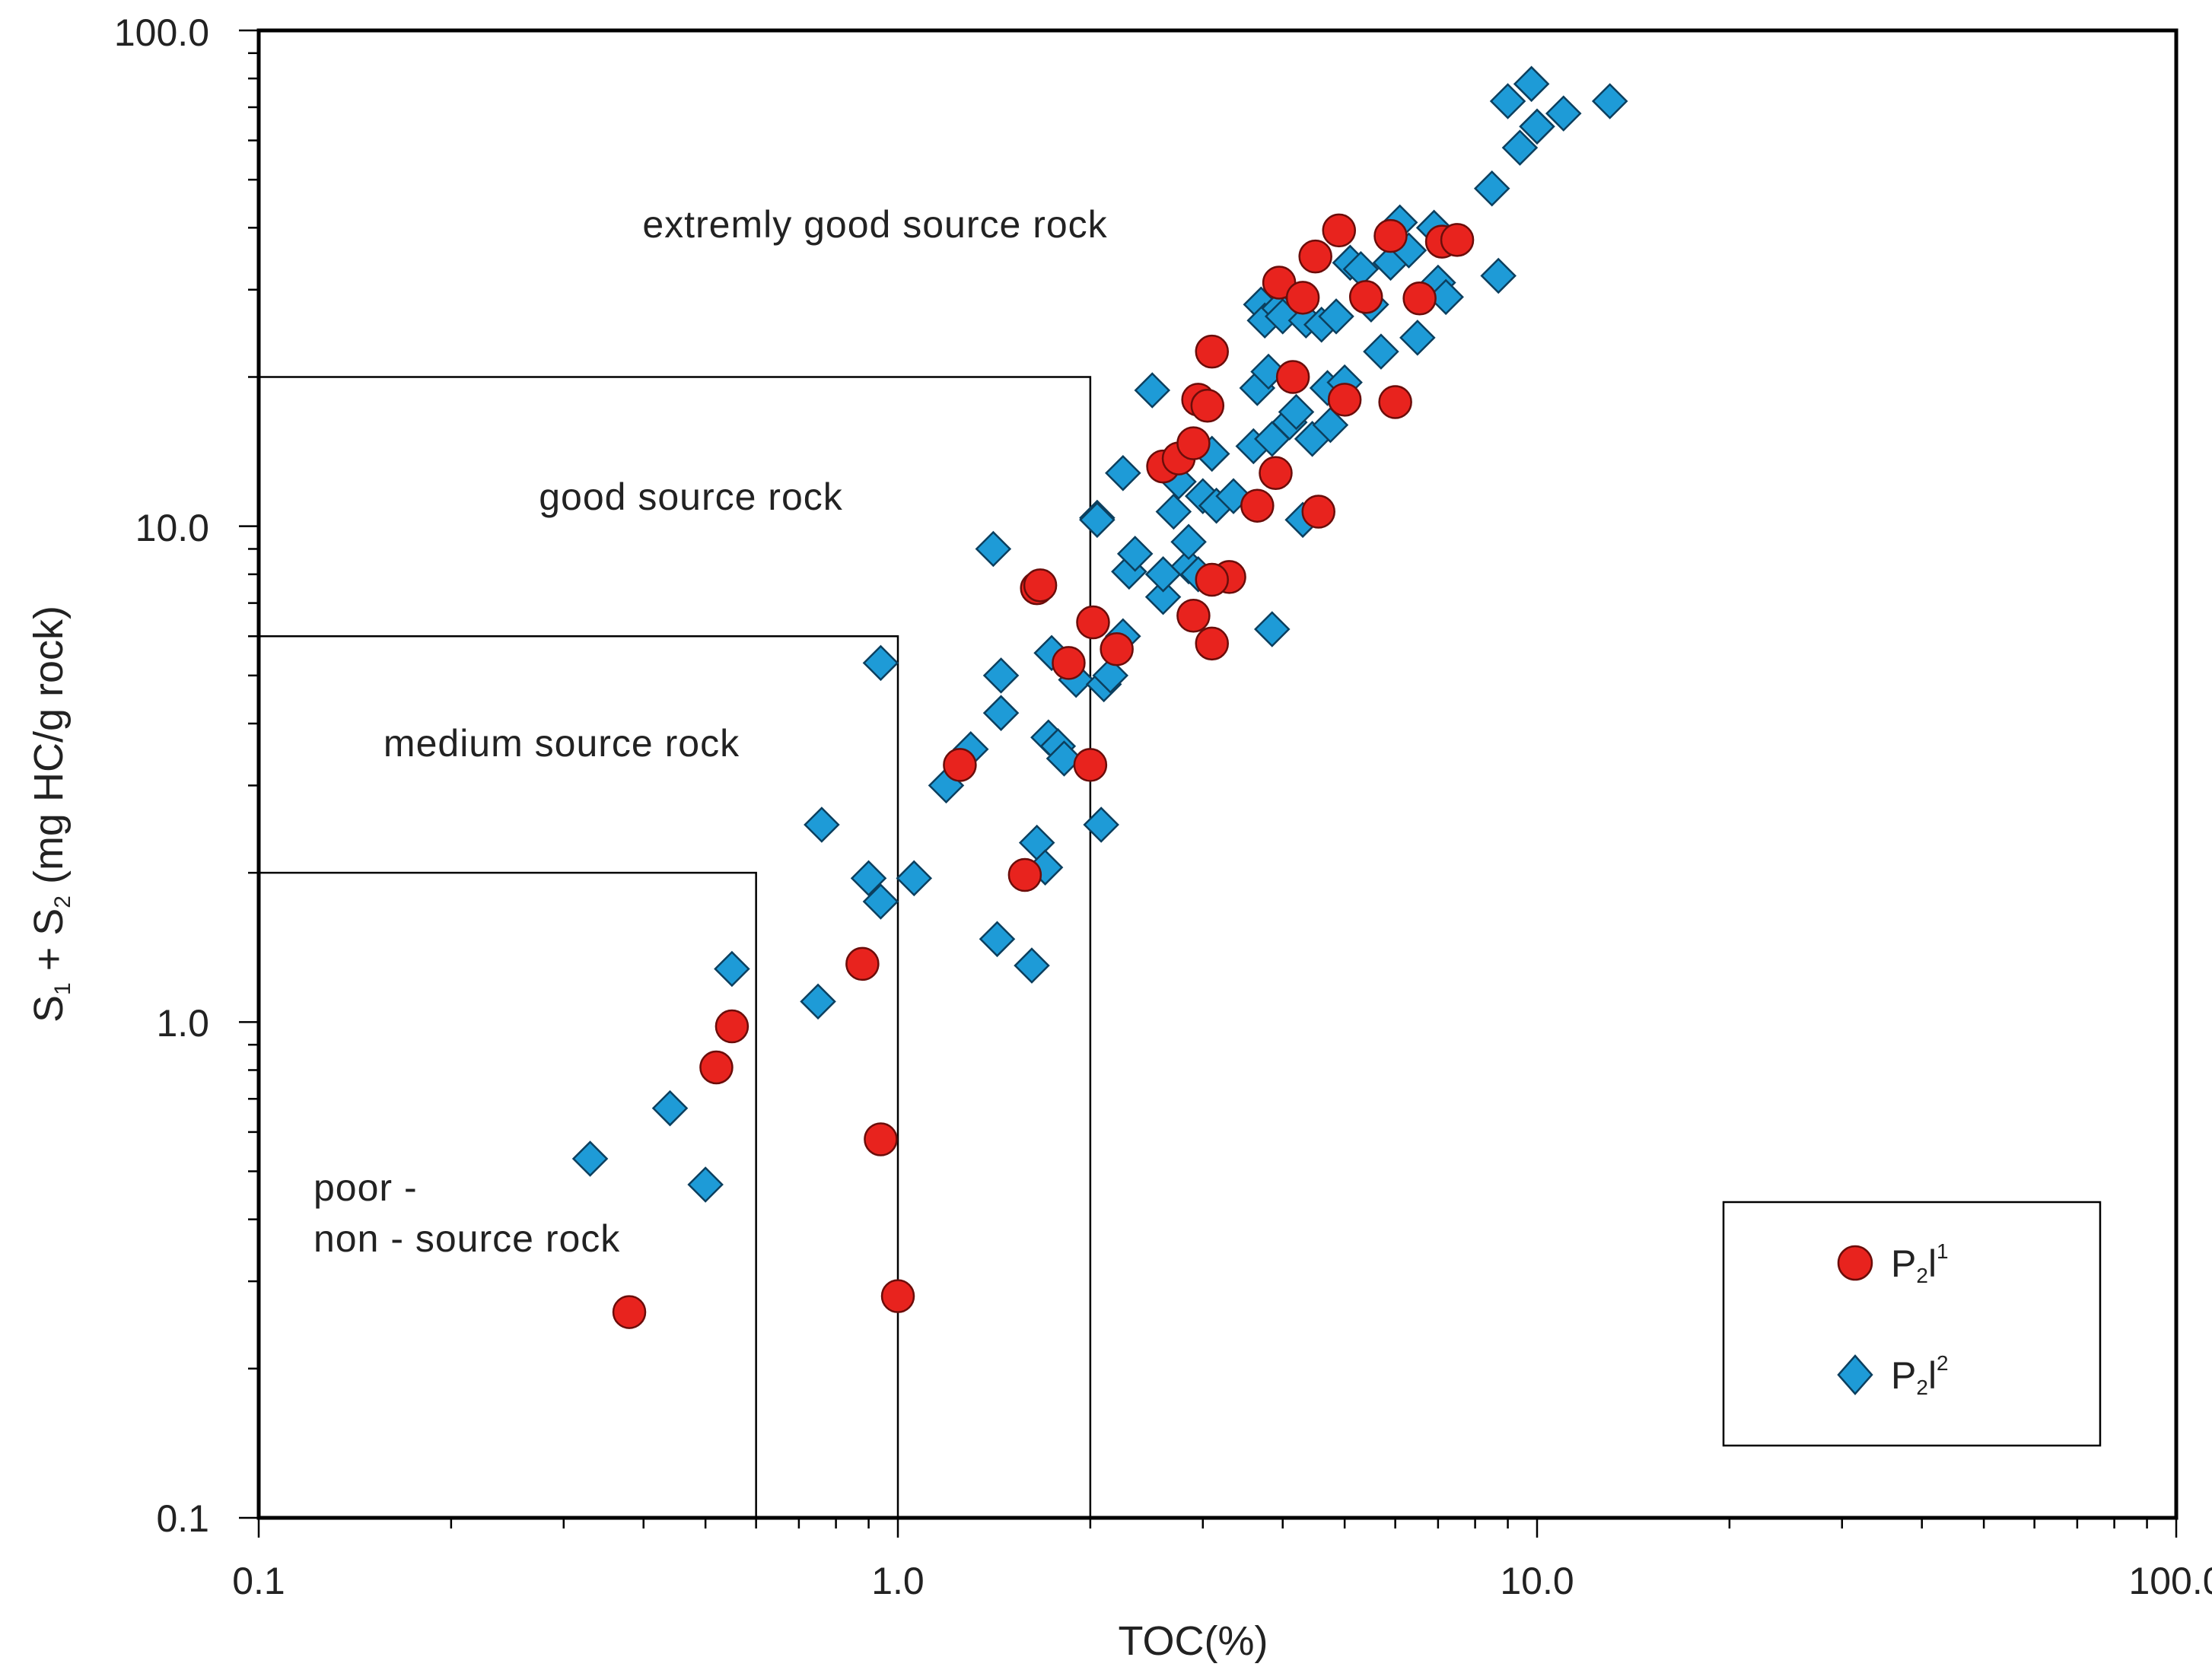  I want to click on legend-label-p2l1: P2l1, so click(1920, 1263).